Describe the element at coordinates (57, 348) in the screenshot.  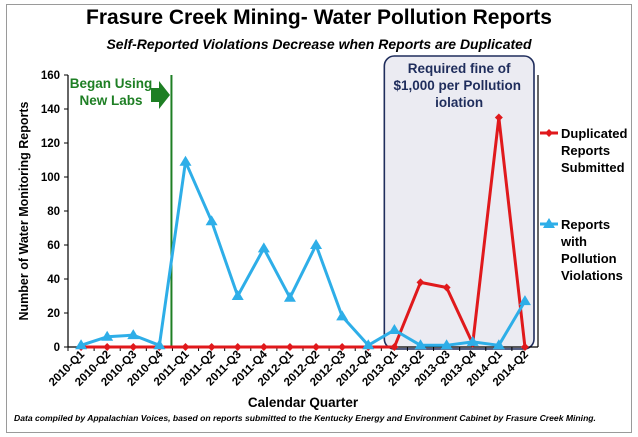
I see `y-tick-label: 0` at that location.